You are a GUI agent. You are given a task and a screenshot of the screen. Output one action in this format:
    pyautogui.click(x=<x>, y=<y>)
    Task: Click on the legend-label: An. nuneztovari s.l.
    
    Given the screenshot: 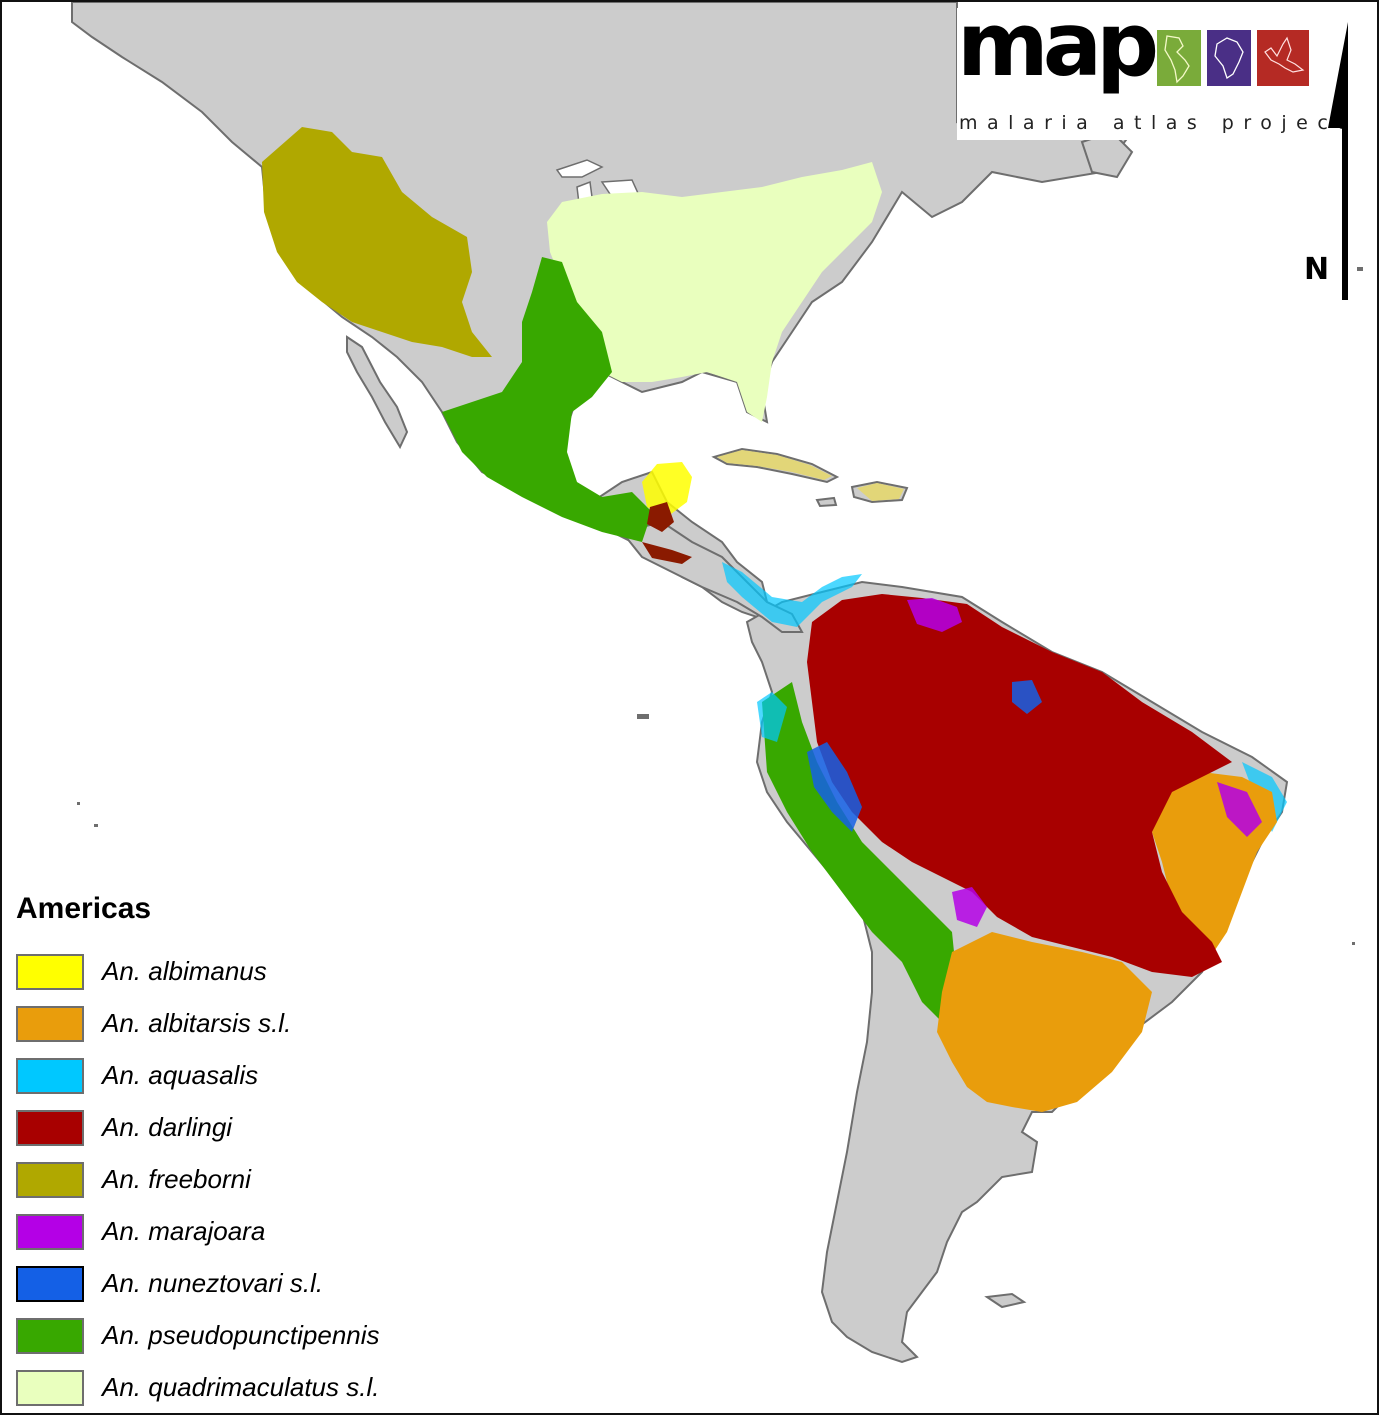 What is the action you would take?
    pyautogui.click(x=213, y=1283)
    